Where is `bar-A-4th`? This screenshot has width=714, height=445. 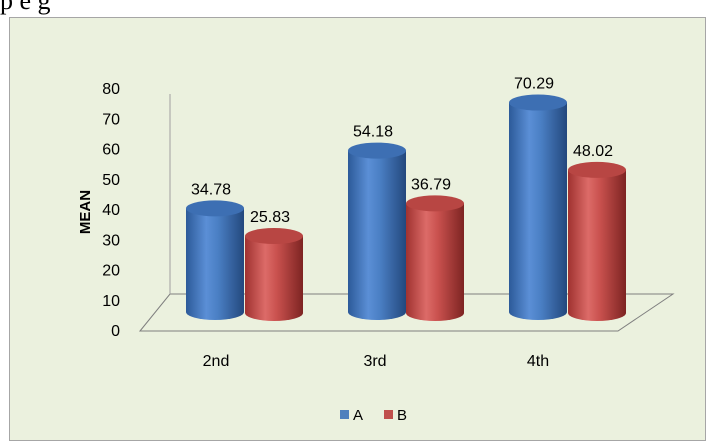
bar-A-4th is located at coordinates (538, 207).